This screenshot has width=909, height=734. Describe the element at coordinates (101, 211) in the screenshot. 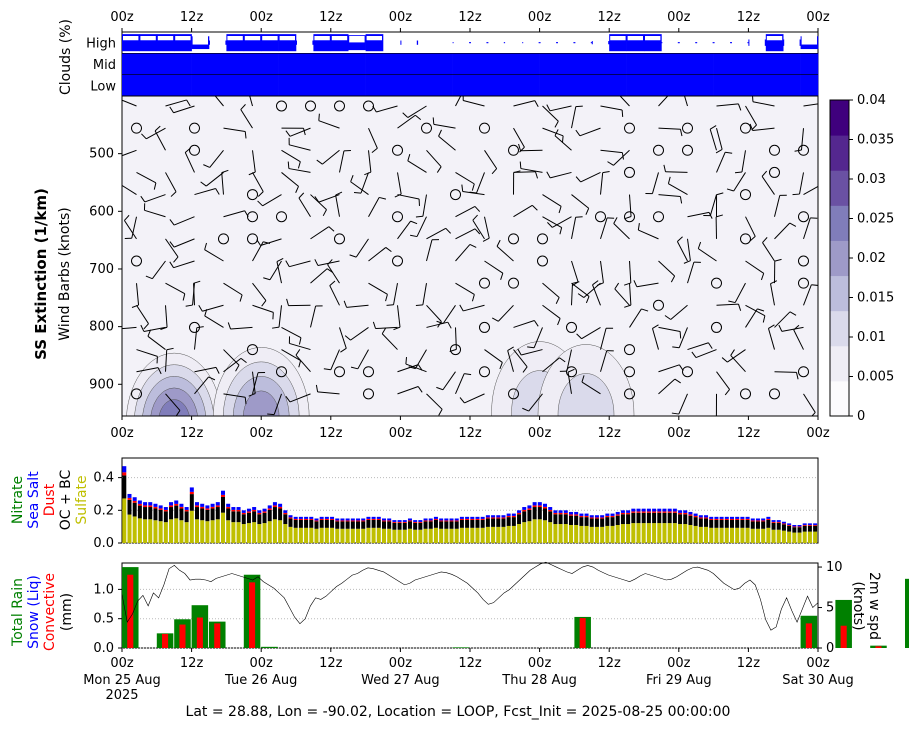

I see `ext-ytick-label: 600` at that location.